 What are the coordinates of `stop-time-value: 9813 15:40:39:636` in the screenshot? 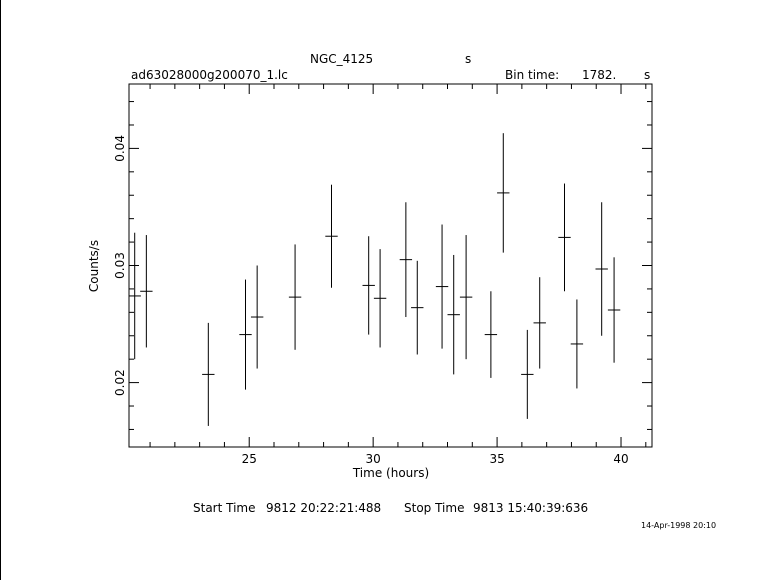 It's located at (531, 508).